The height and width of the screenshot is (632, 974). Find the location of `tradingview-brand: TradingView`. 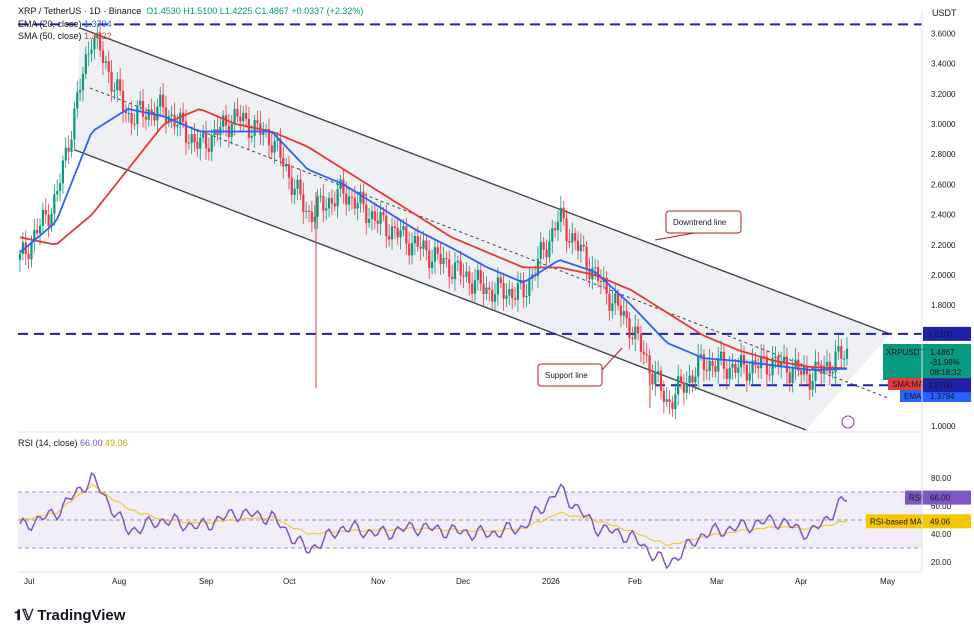

tradingview-brand: TradingView is located at coordinates (81, 615).